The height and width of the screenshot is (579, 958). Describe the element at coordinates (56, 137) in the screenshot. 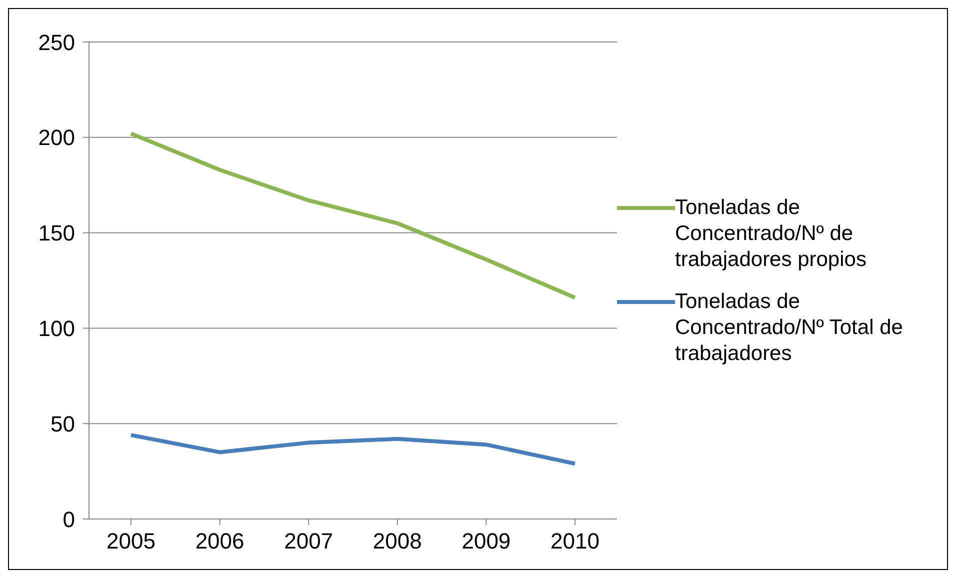

I see `y-tick-label: 200` at that location.